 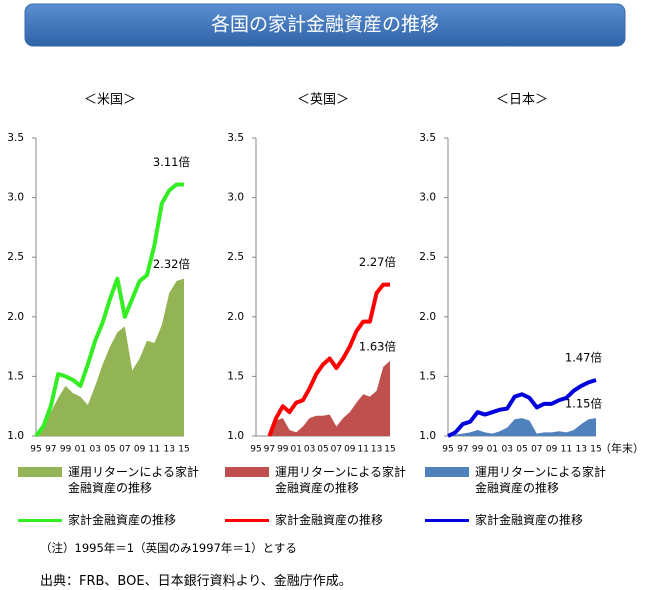 I want to click on value-label: 1.15倍, so click(x=584, y=404).